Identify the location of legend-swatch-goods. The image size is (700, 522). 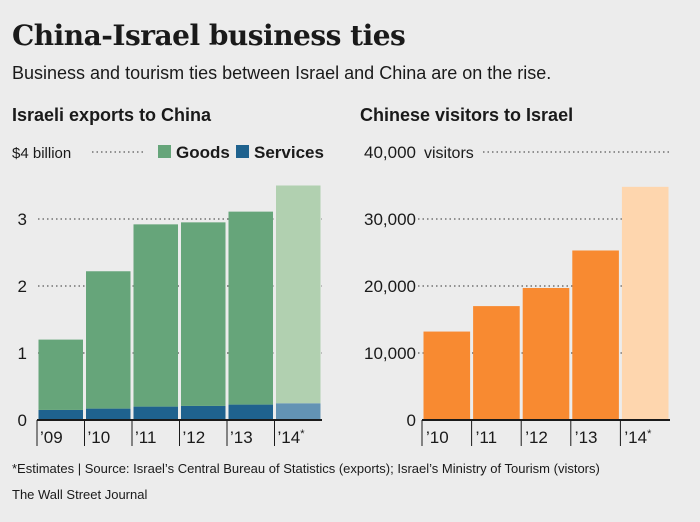
(164, 151).